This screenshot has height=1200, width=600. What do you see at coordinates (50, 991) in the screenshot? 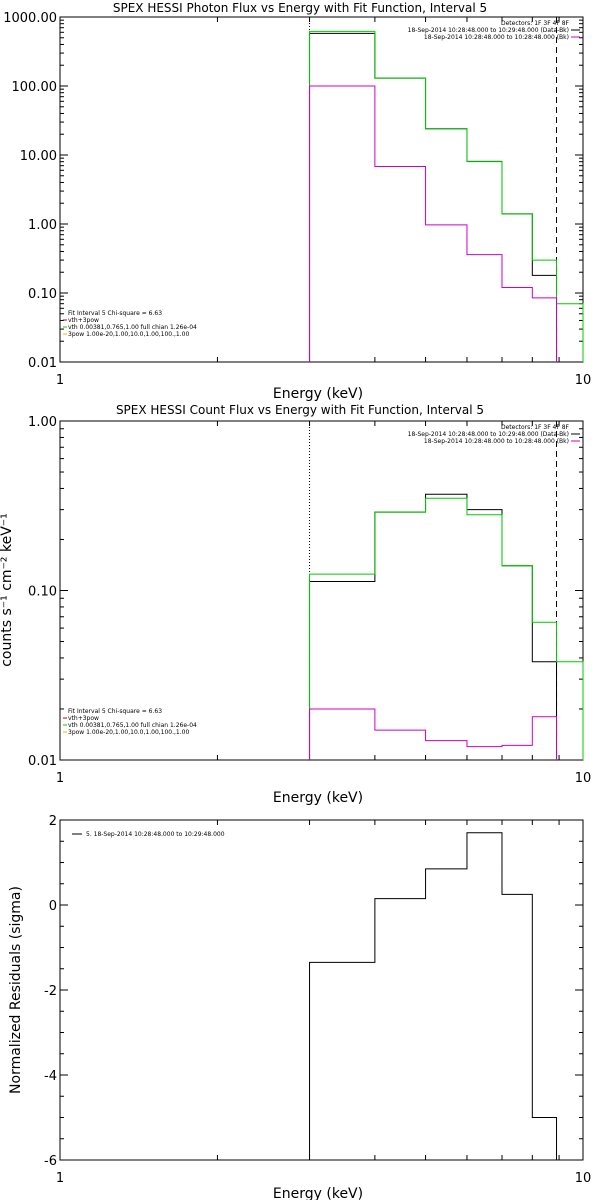
I see `y-tick-label: -2` at bounding box center [50, 991].